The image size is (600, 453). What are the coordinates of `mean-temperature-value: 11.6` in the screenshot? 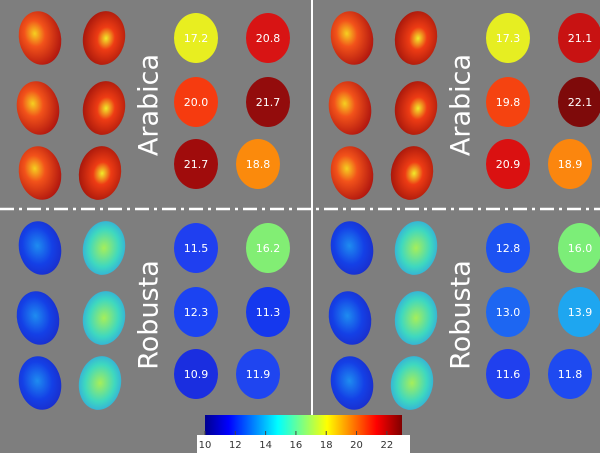 It's located at (508, 374).